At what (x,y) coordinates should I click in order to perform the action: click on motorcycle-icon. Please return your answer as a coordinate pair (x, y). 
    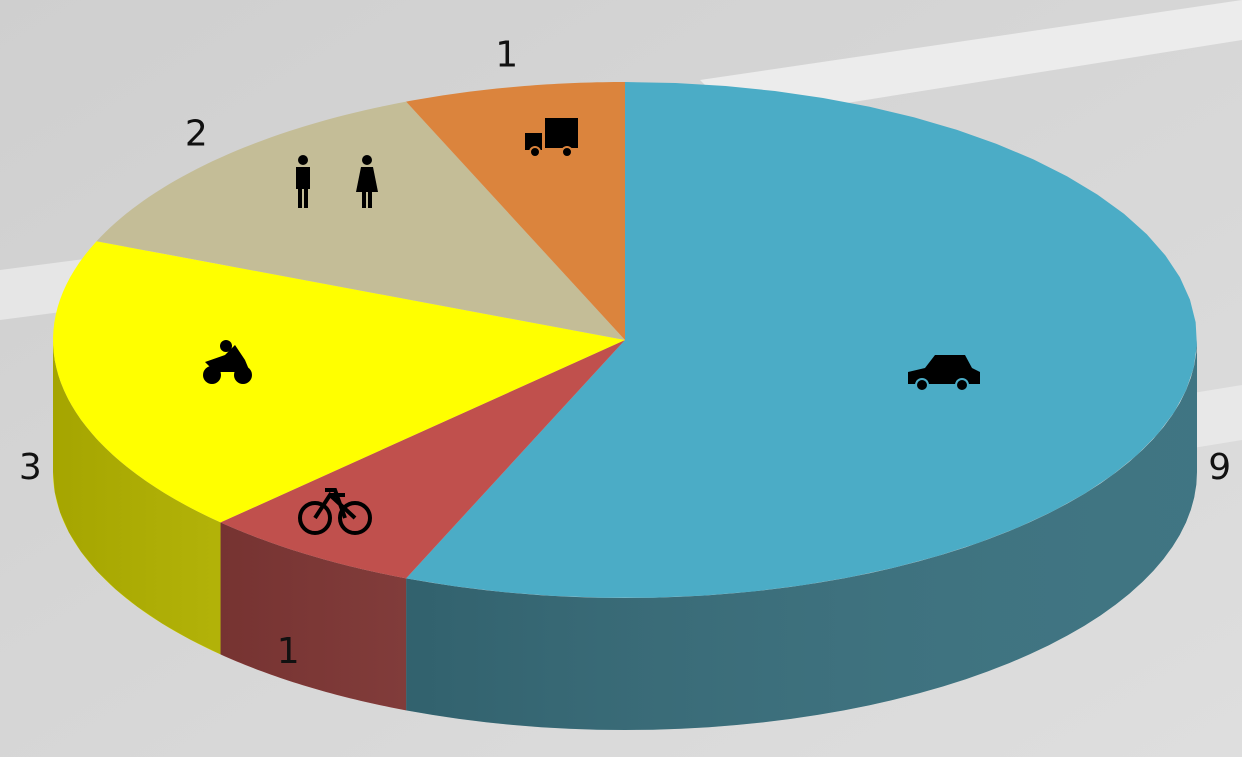
    Looking at the image, I should click on (227, 362).